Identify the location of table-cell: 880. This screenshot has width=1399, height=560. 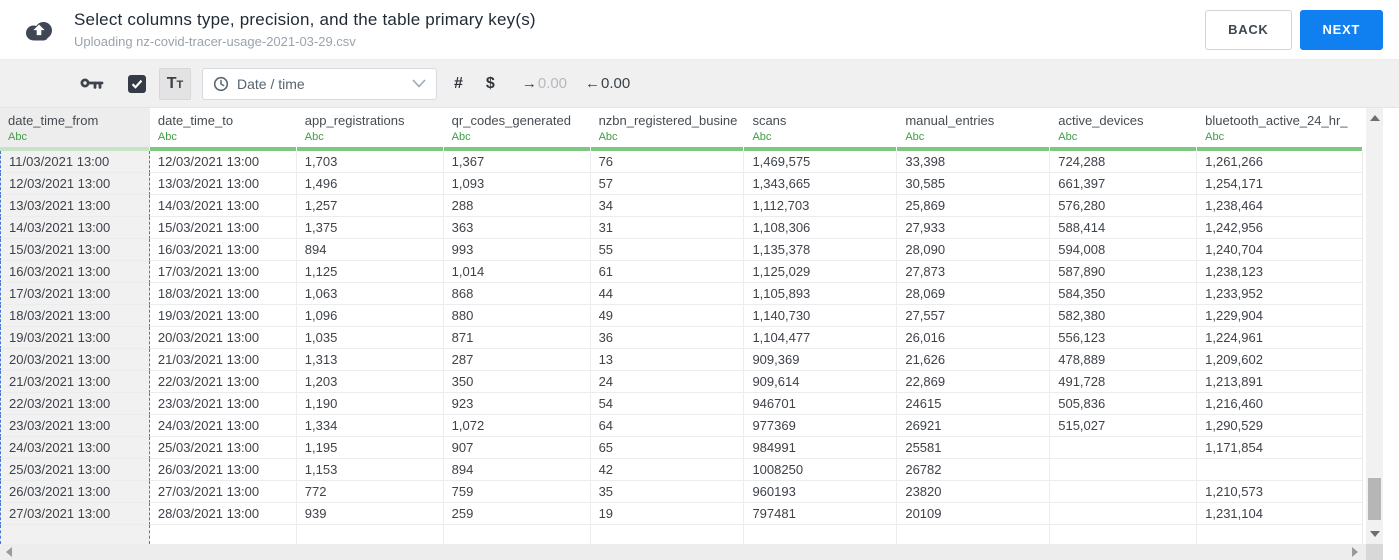
(517, 316).